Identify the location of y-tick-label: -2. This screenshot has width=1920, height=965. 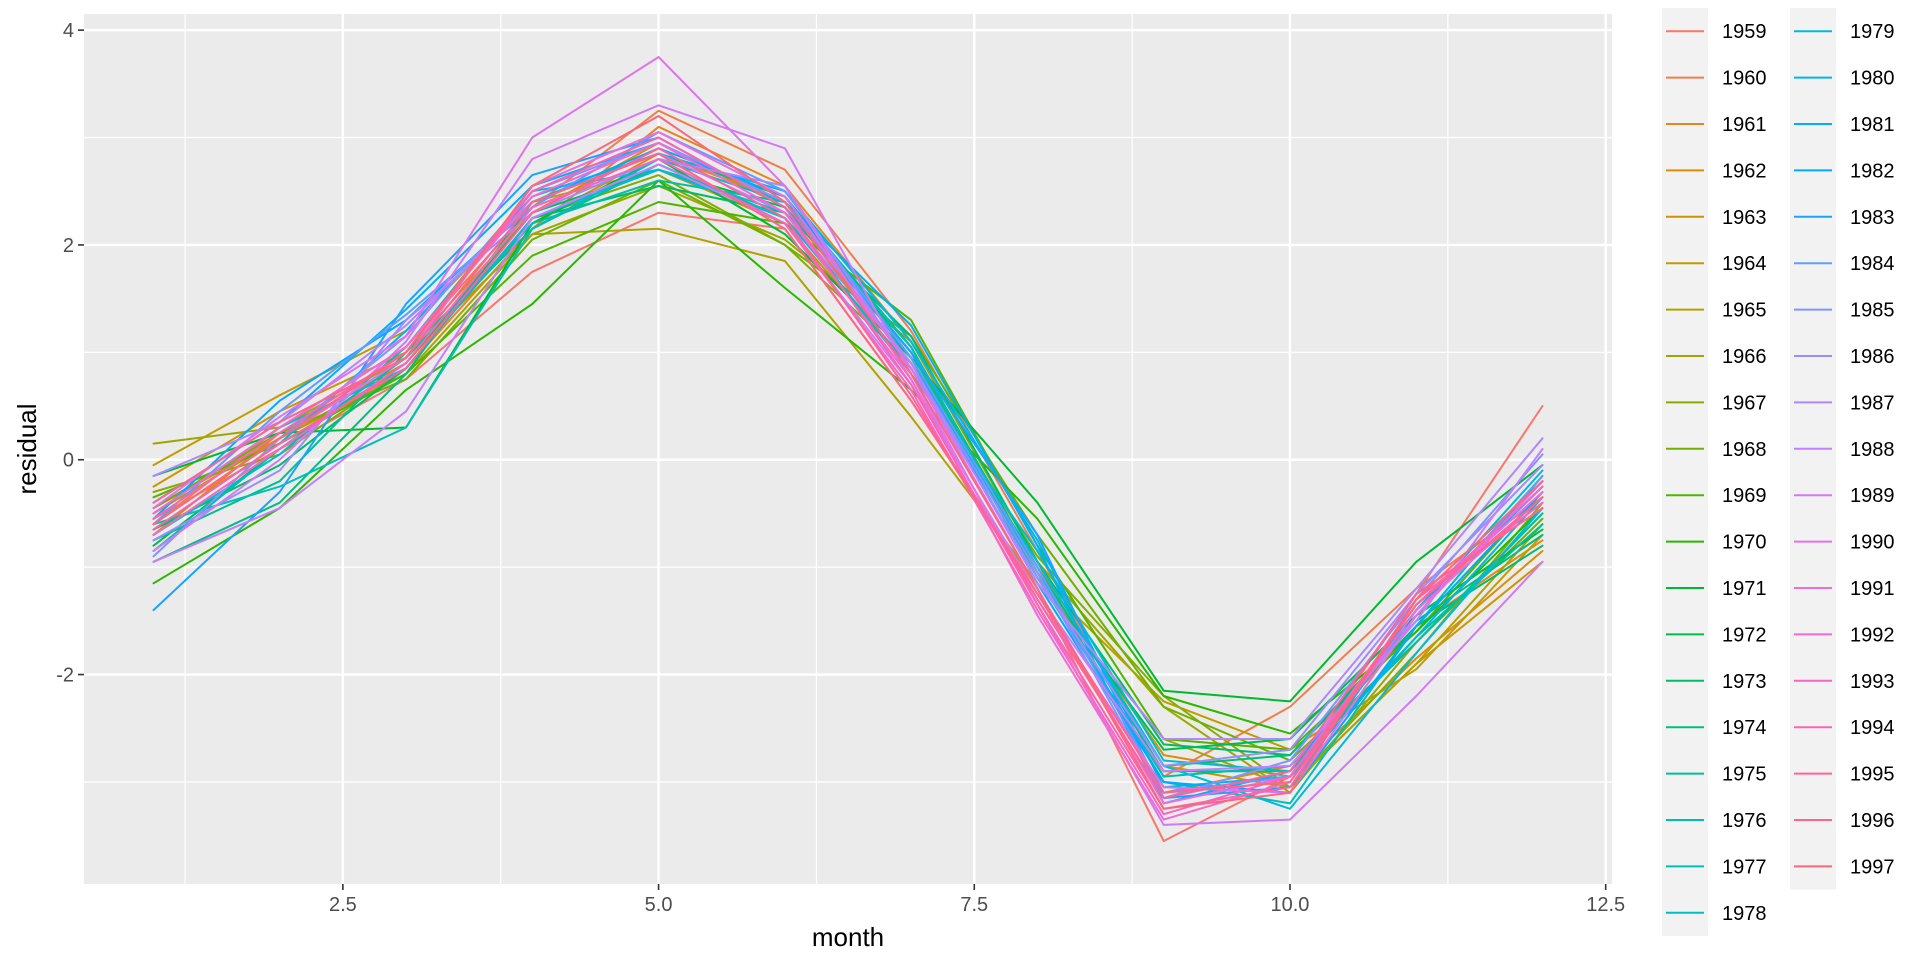
(65, 676).